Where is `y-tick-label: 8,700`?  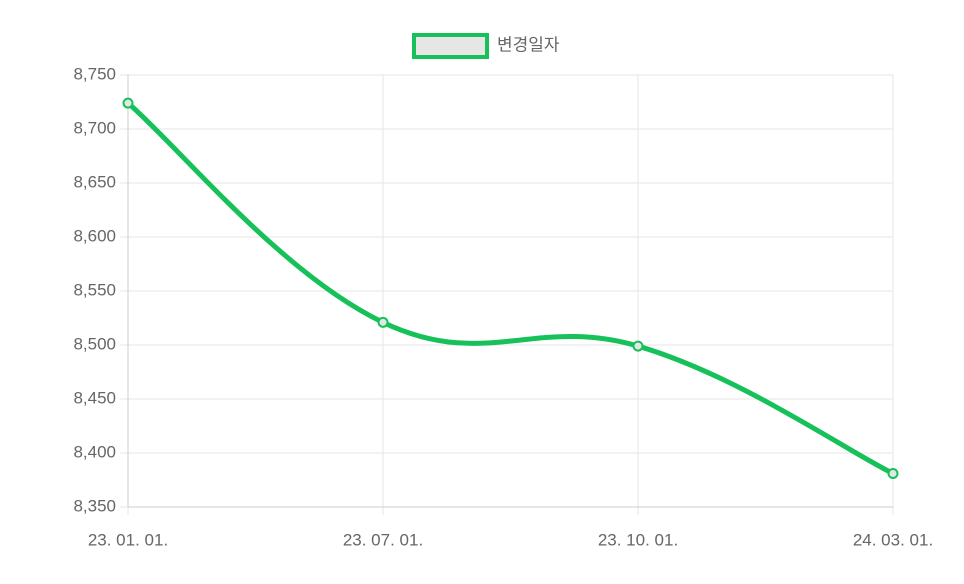 y-tick-label: 8,700 is located at coordinates (94, 127).